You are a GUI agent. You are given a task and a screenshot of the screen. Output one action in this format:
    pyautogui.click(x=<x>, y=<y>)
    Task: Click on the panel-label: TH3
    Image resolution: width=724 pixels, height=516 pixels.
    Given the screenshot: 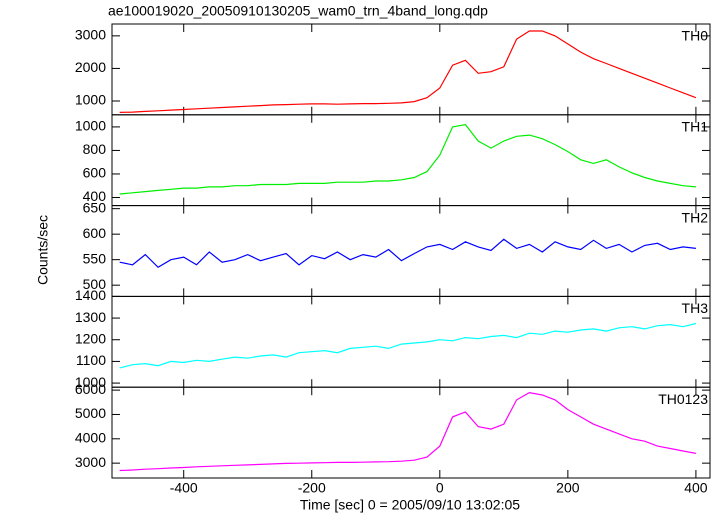 What is the action you would take?
    pyautogui.click(x=695, y=308)
    